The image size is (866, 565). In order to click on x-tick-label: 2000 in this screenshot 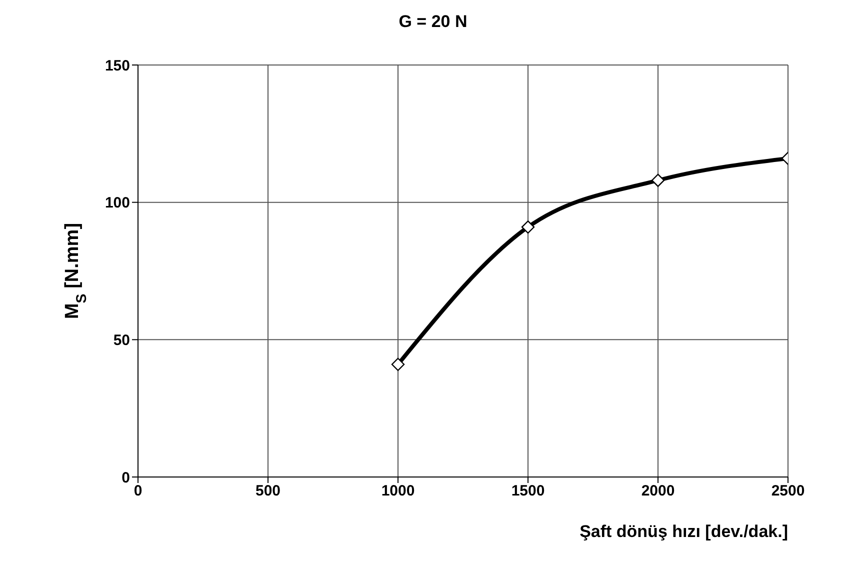, I will do `click(658, 491)`.